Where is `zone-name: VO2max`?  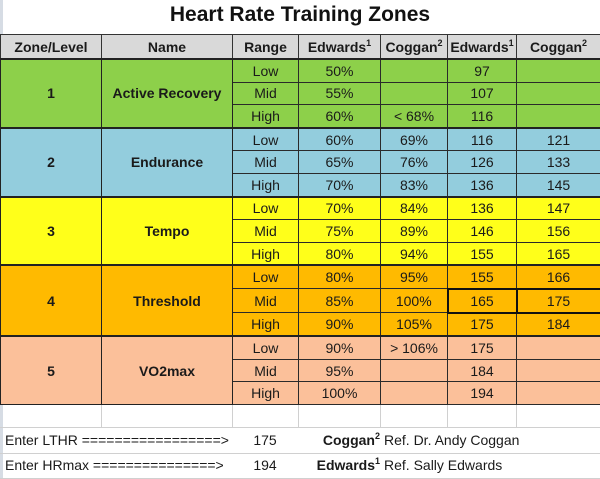
zone-name: VO2max is located at coordinates (167, 370).